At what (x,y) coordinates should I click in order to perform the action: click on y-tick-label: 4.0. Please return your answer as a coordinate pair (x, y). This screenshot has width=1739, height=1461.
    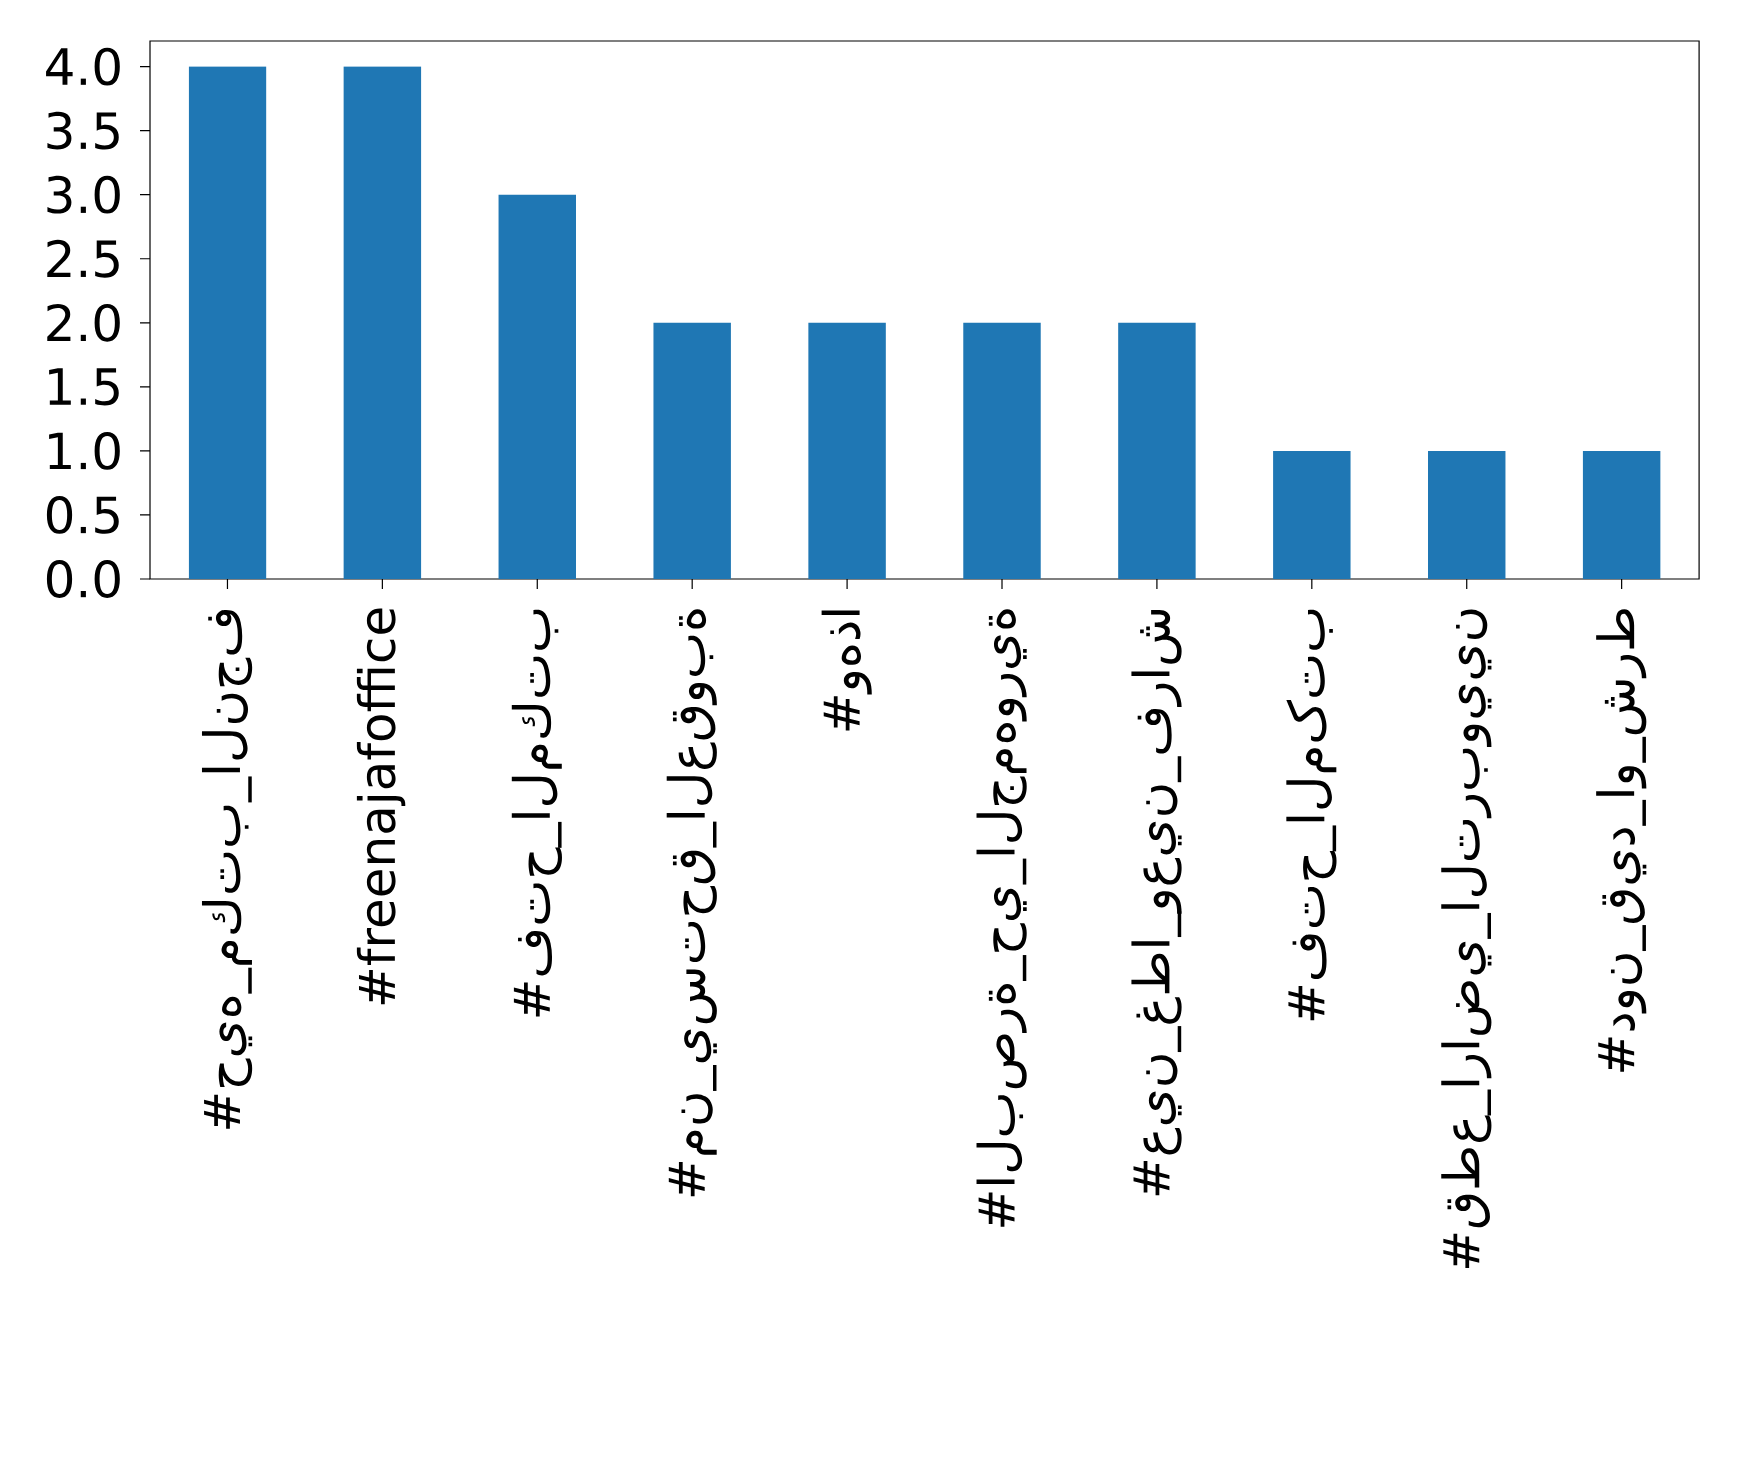
    Looking at the image, I should click on (83, 66).